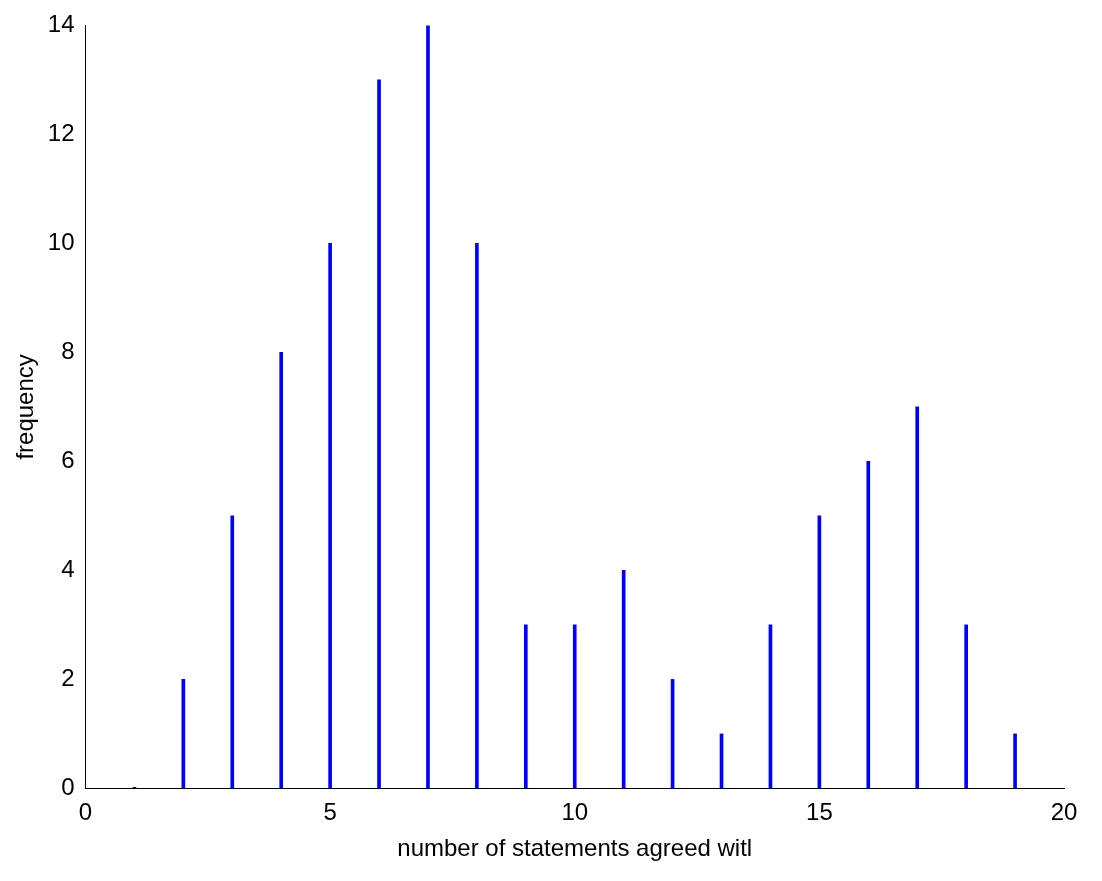  Describe the element at coordinates (330, 812) in the screenshot. I see `x-tick-label: 5` at that location.